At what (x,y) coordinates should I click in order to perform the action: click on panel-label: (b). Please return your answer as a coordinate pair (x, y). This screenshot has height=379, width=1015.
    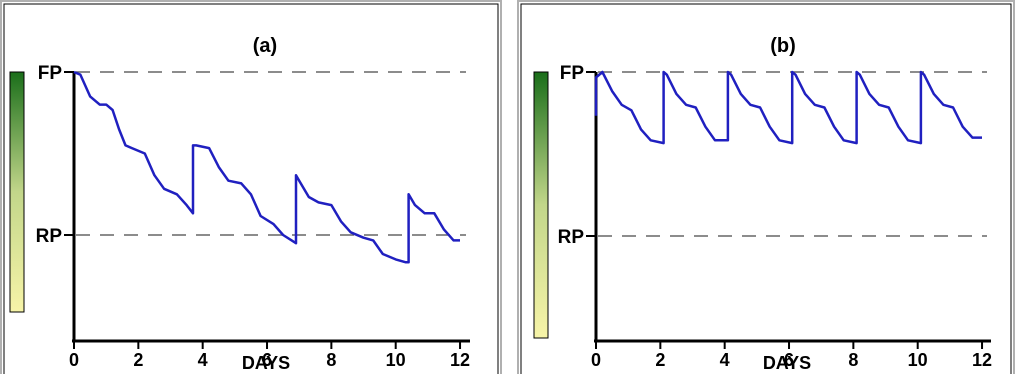
    Looking at the image, I should click on (783, 46).